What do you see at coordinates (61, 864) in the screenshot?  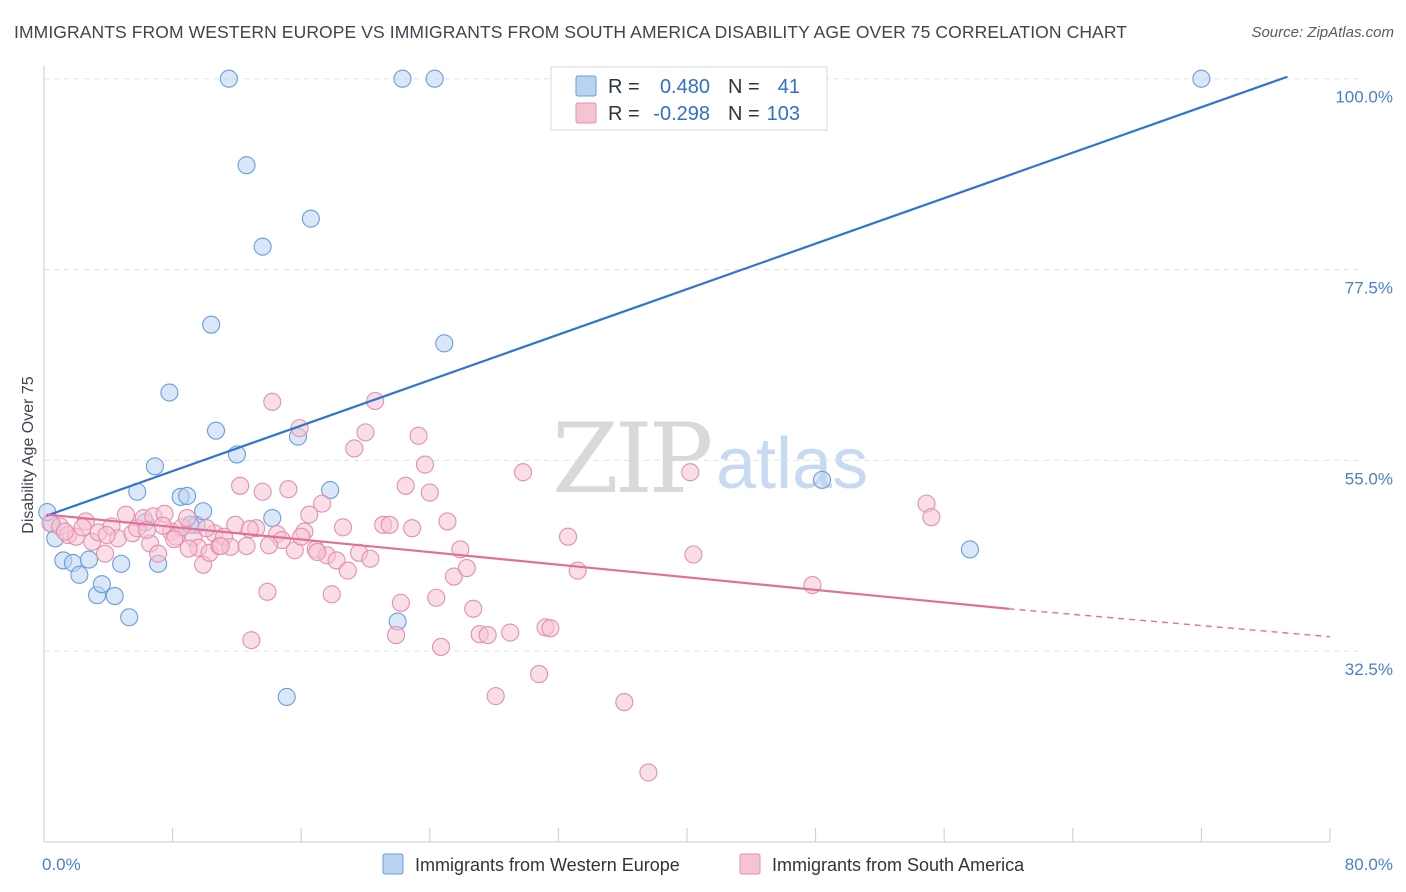 I see `x-tick-label-0: 0.0%` at bounding box center [61, 864].